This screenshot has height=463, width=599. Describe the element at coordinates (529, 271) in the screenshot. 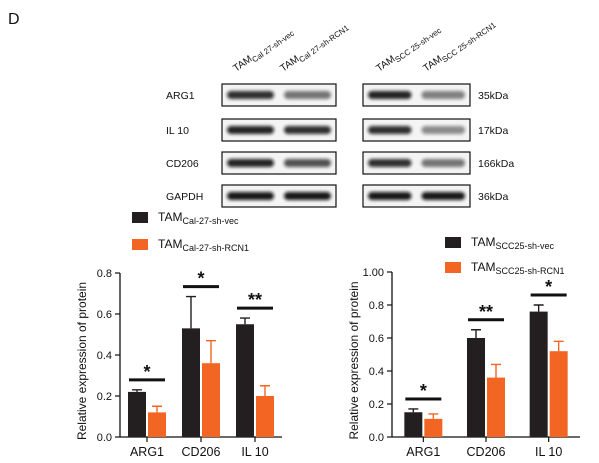

I see `legend-label-sub: SCC25-sh-RCN1` at that location.